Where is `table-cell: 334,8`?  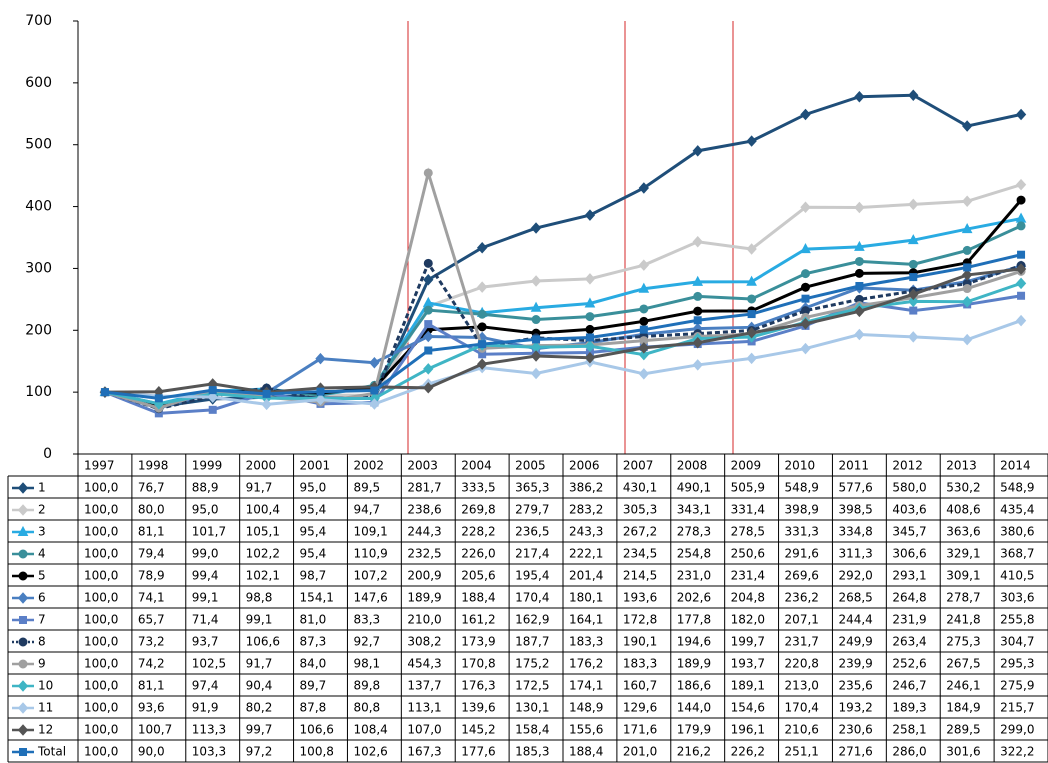
table-cell: 334,8 is located at coordinates (855, 532).